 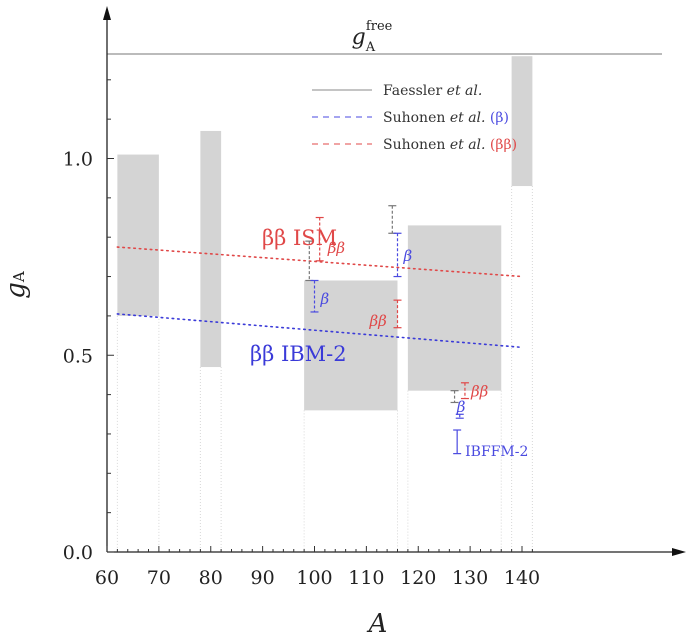 I want to click on error-bar-1: ββ, so click(x=330, y=239).